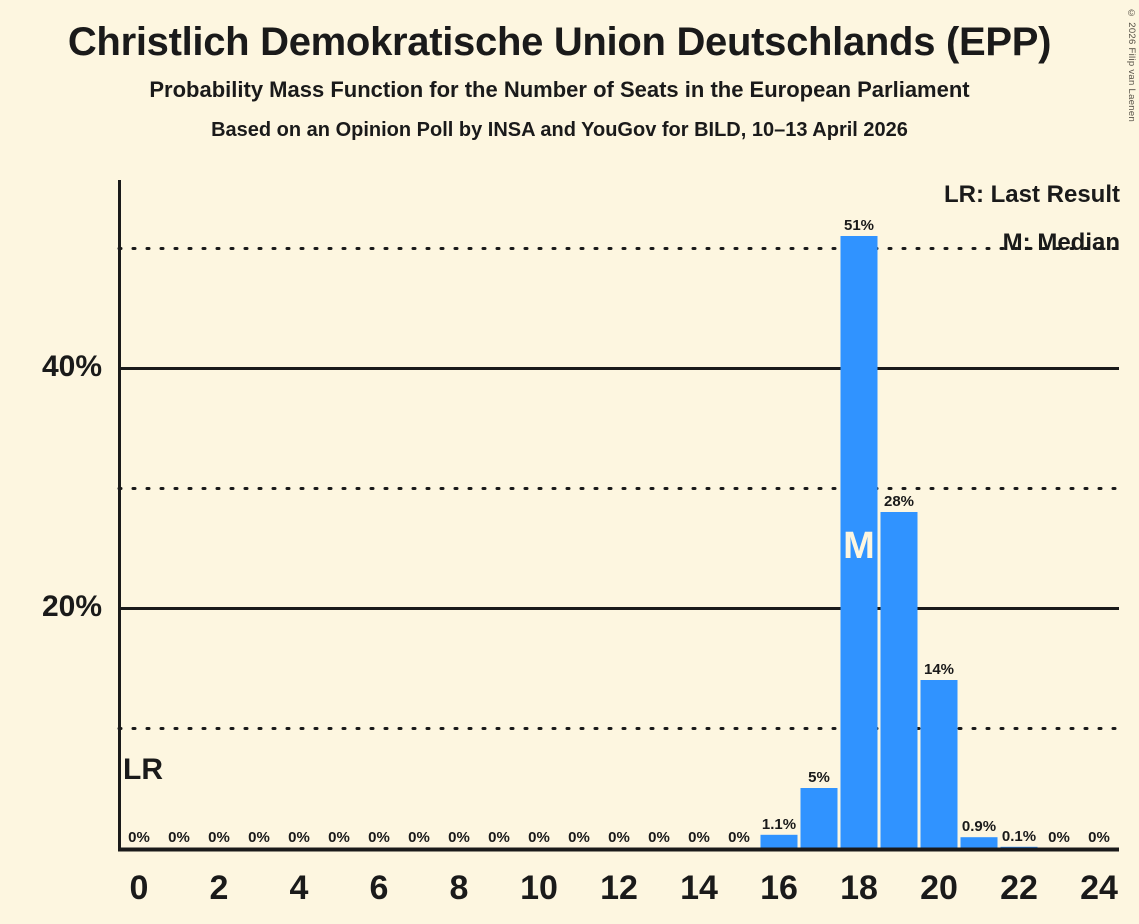 This screenshot has width=1139, height=924. I want to click on x-axis-tick-label: 12, so click(619, 888).